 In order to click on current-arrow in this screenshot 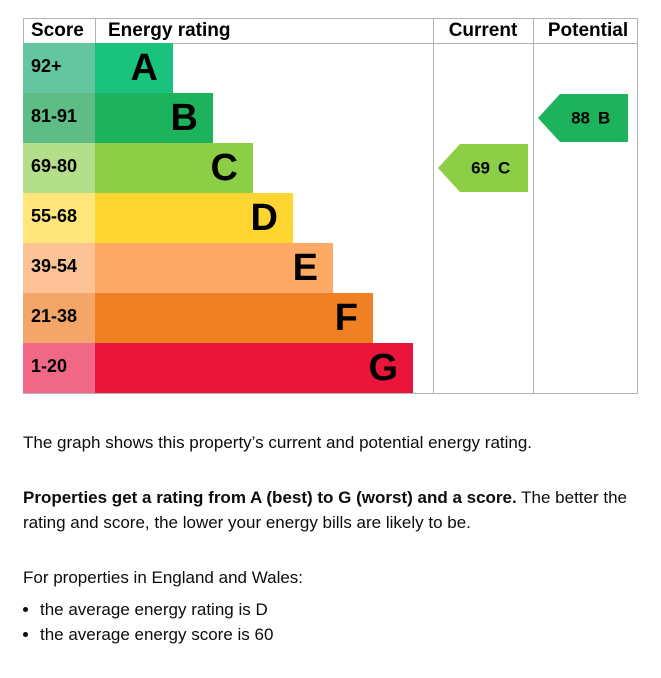, I will do `click(483, 168)`.